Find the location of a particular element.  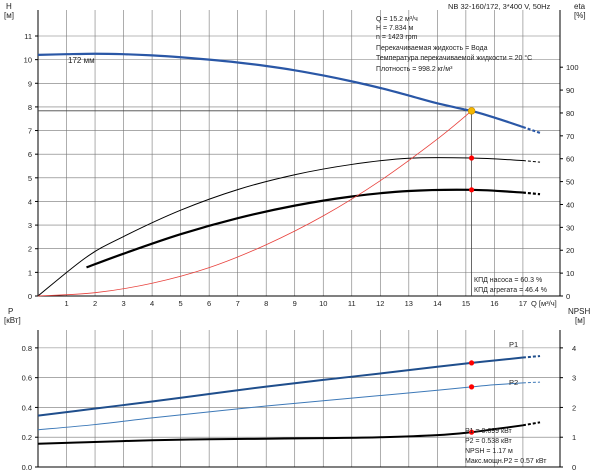

eta-tick-label: 70 is located at coordinates (570, 136).